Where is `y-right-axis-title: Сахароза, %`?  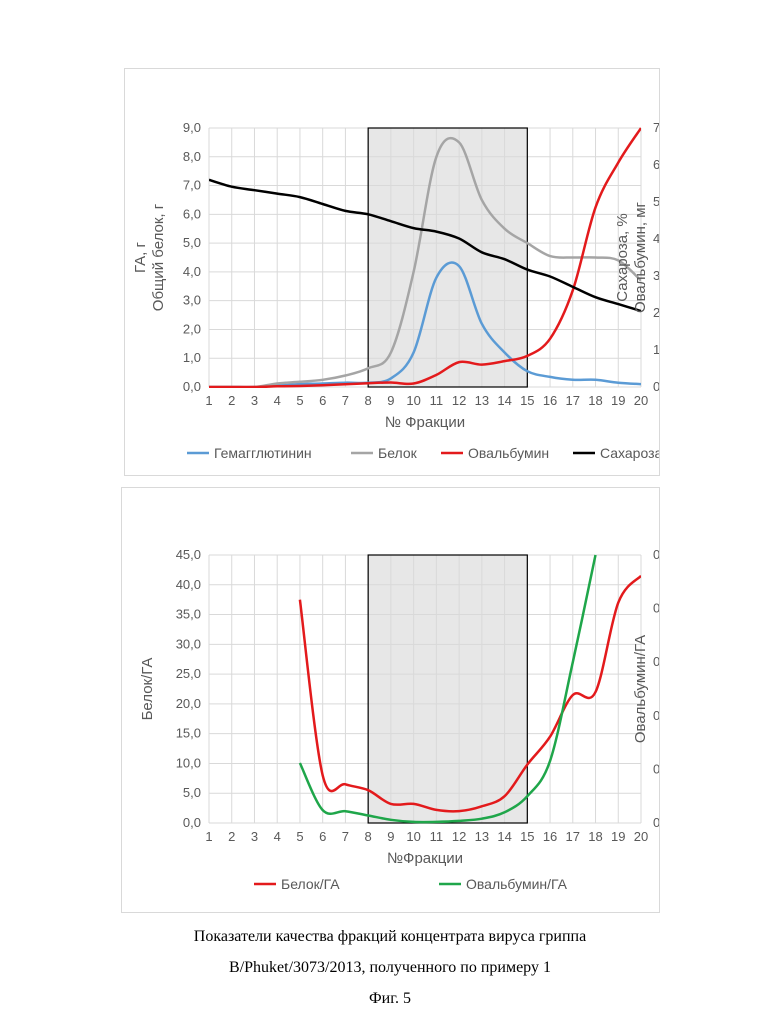 y-right-axis-title: Сахароза, % is located at coordinates (622, 257).